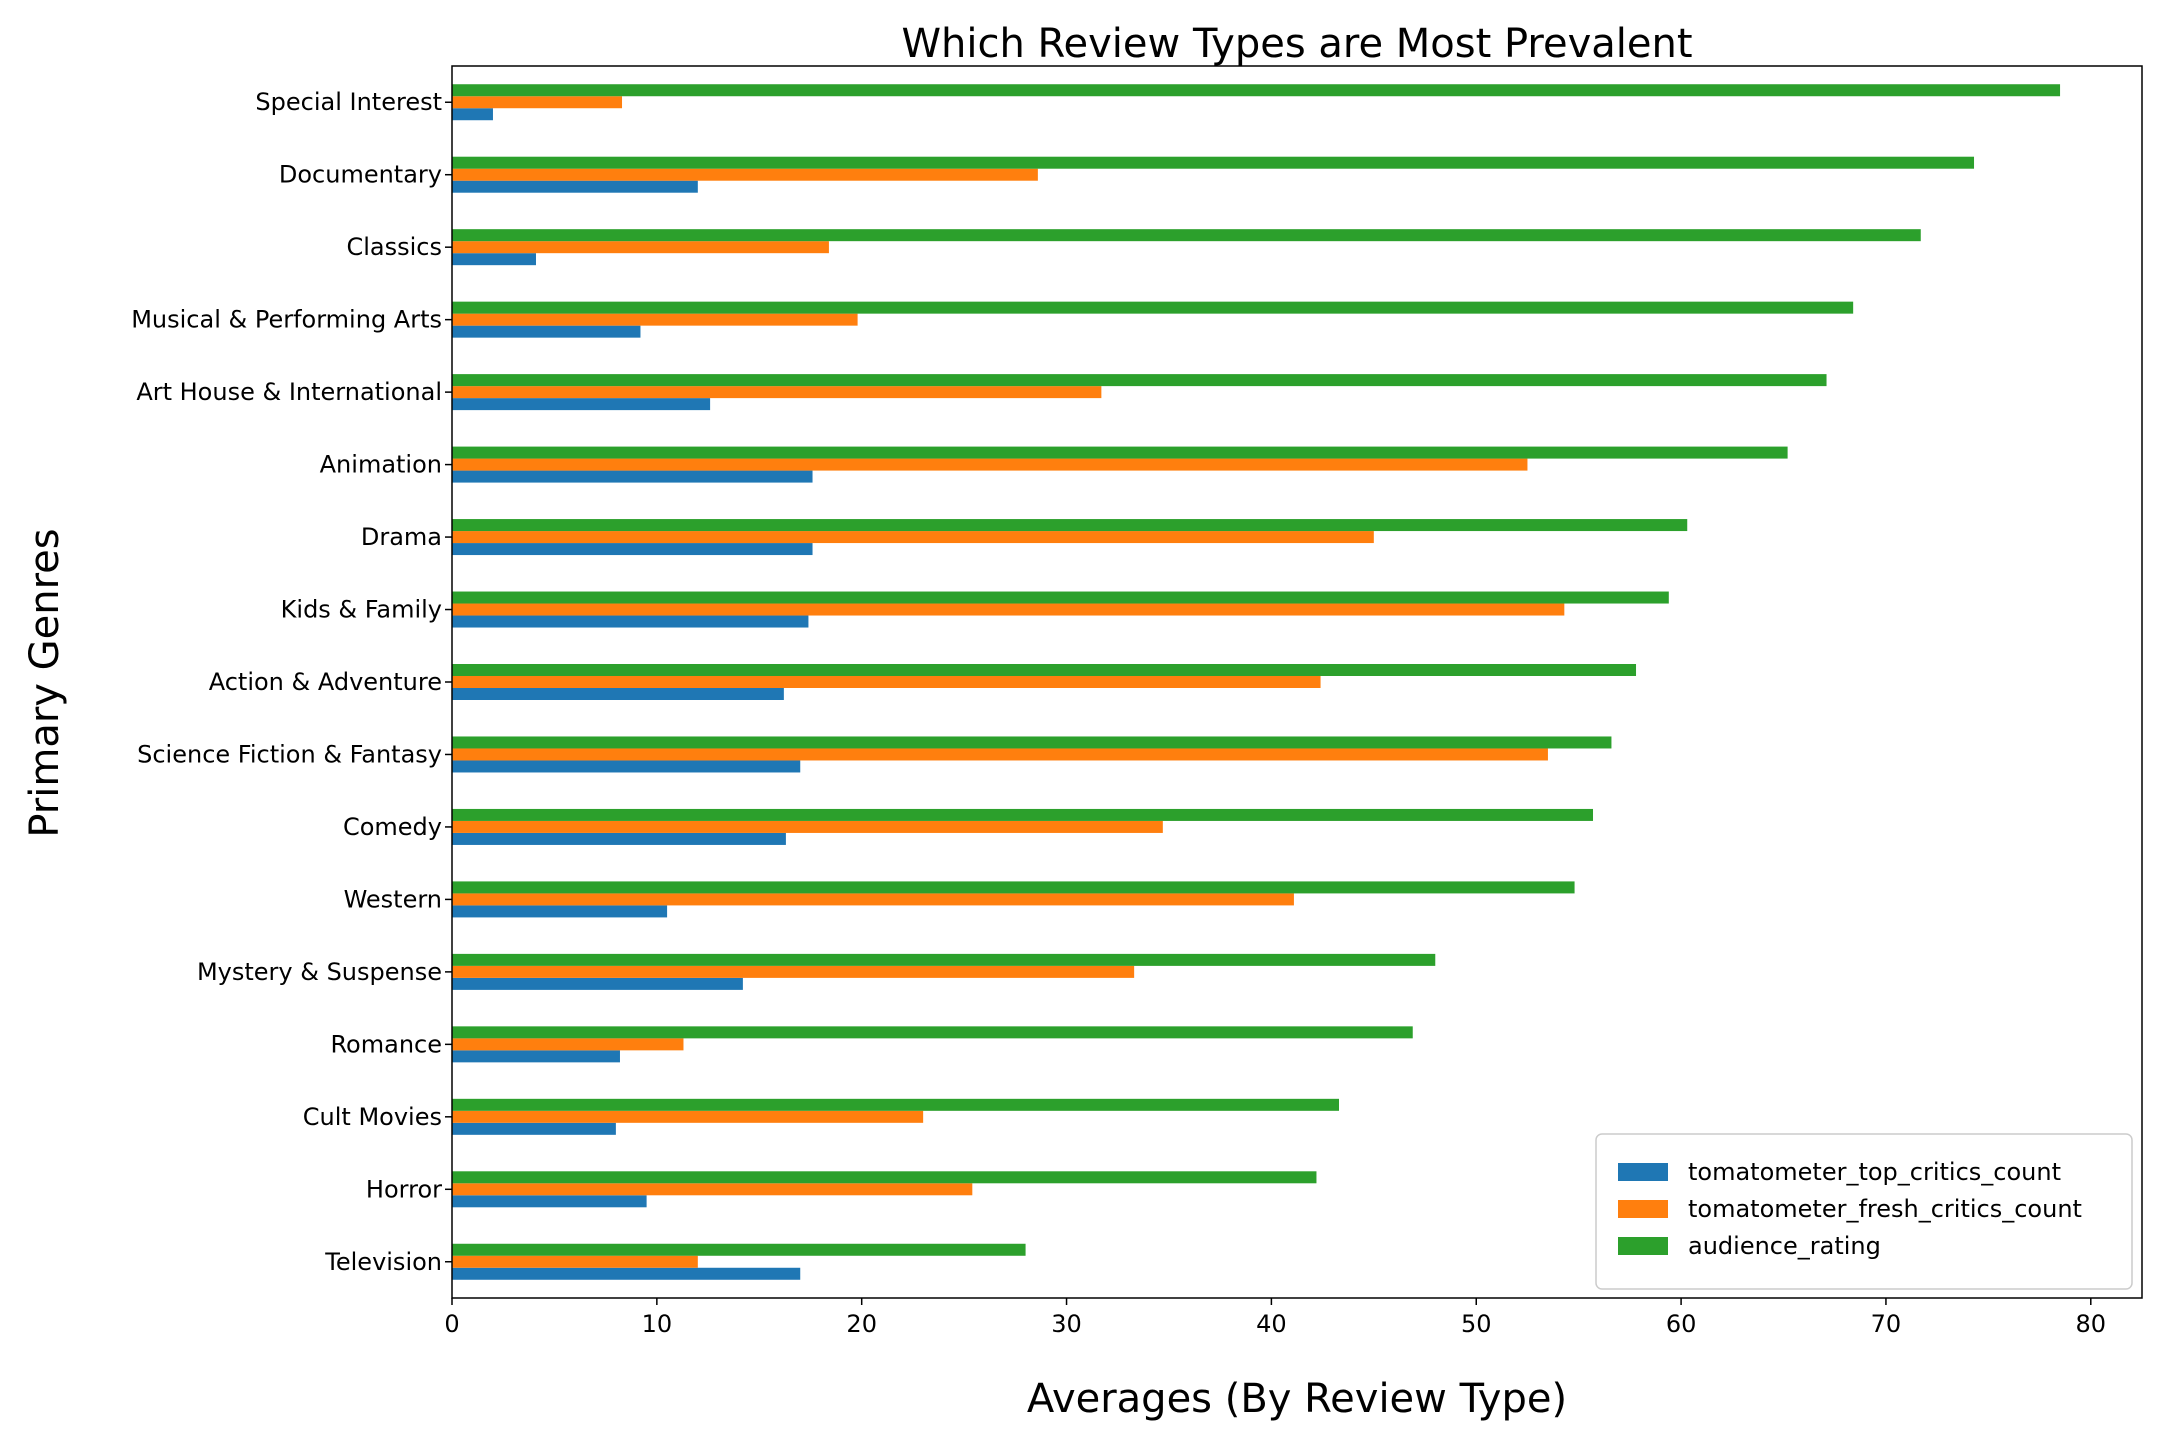 This screenshot has height=1440, width=2160. Describe the element at coordinates (657, 1324) in the screenshot. I see `x-tick-label: 10` at that location.